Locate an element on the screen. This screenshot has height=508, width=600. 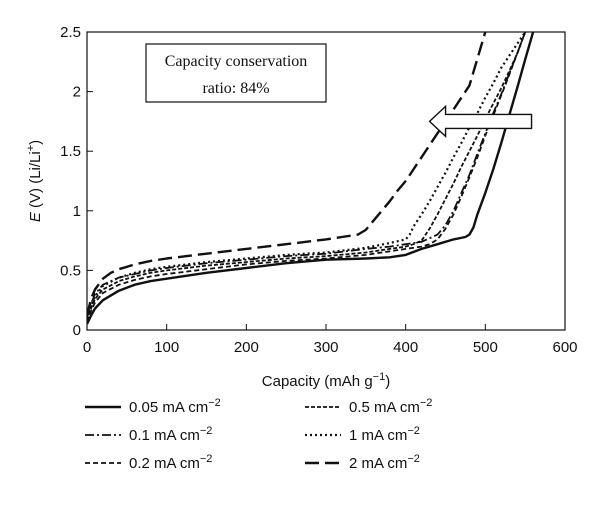
annotation-box is located at coordinates (236, 73).